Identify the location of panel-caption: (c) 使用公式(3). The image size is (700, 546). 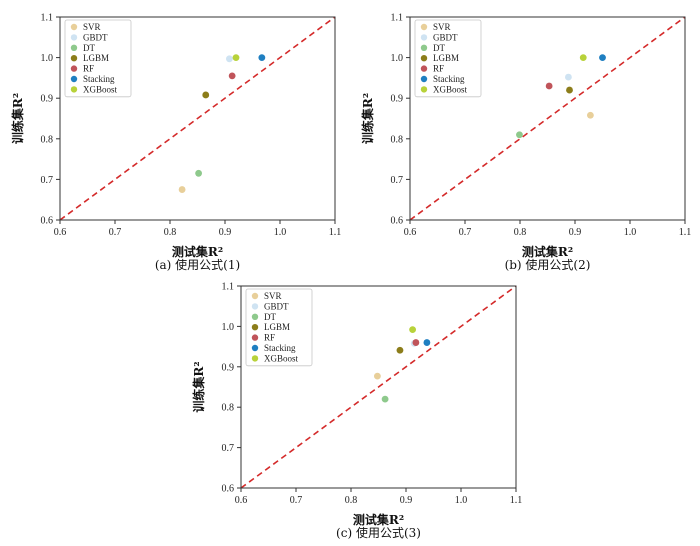
(378, 532).